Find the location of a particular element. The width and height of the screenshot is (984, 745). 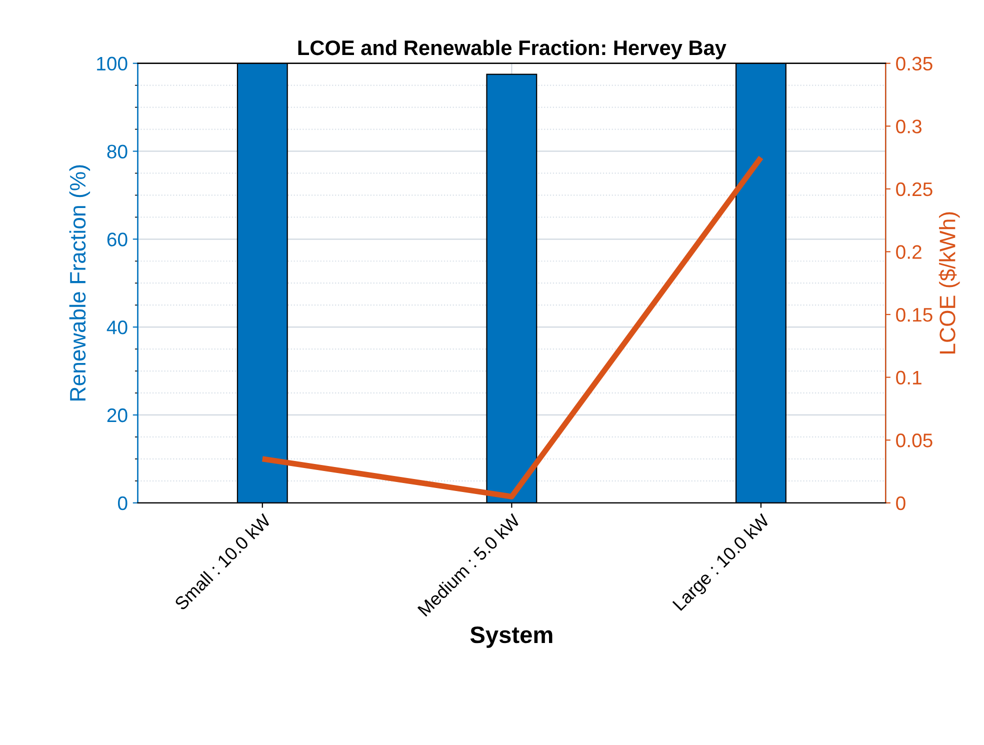

y2-axis-title: LCOE ($/kWh) is located at coordinates (949, 283).